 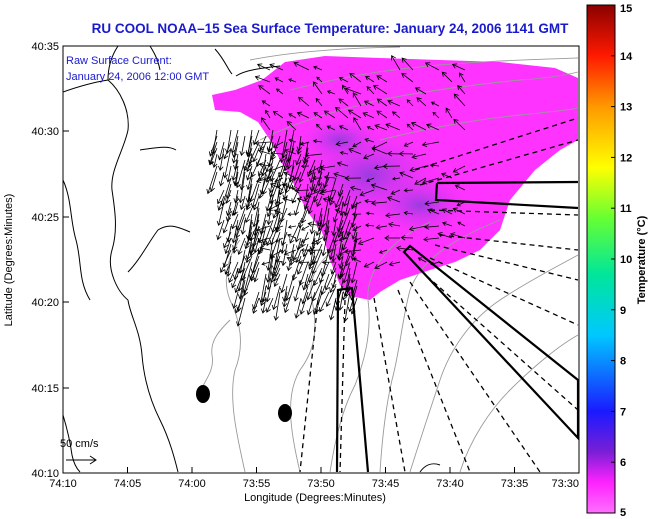 I want to click on x-tick-label: 73:55, so click(x=257, y=484).